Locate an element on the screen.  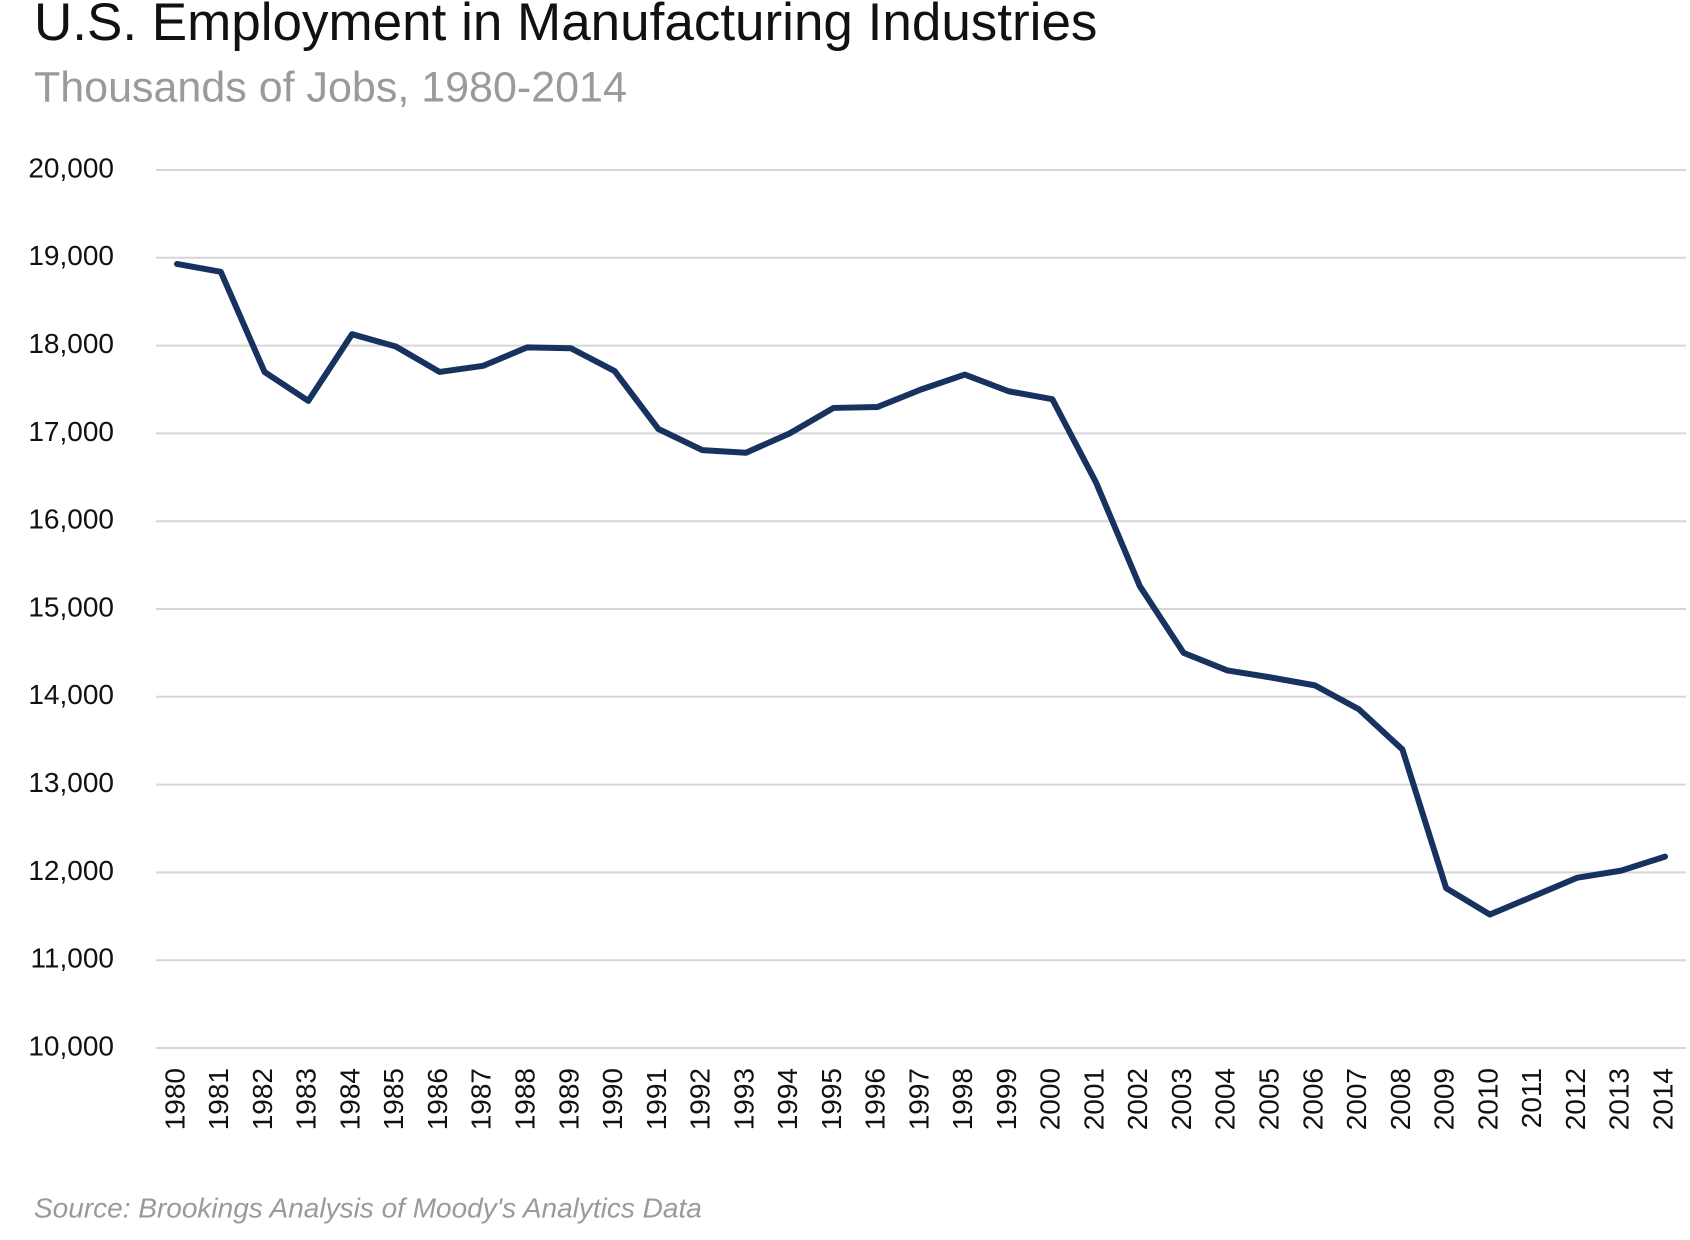
x-tick-label: 1982 is located at coordinates (262, 1099).